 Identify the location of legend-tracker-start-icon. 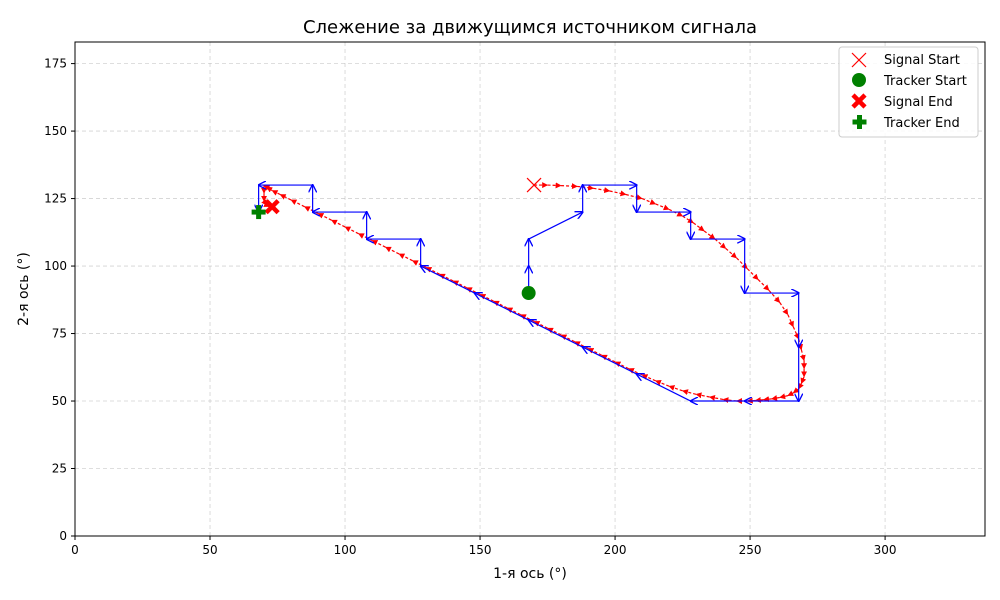
(859, 80).